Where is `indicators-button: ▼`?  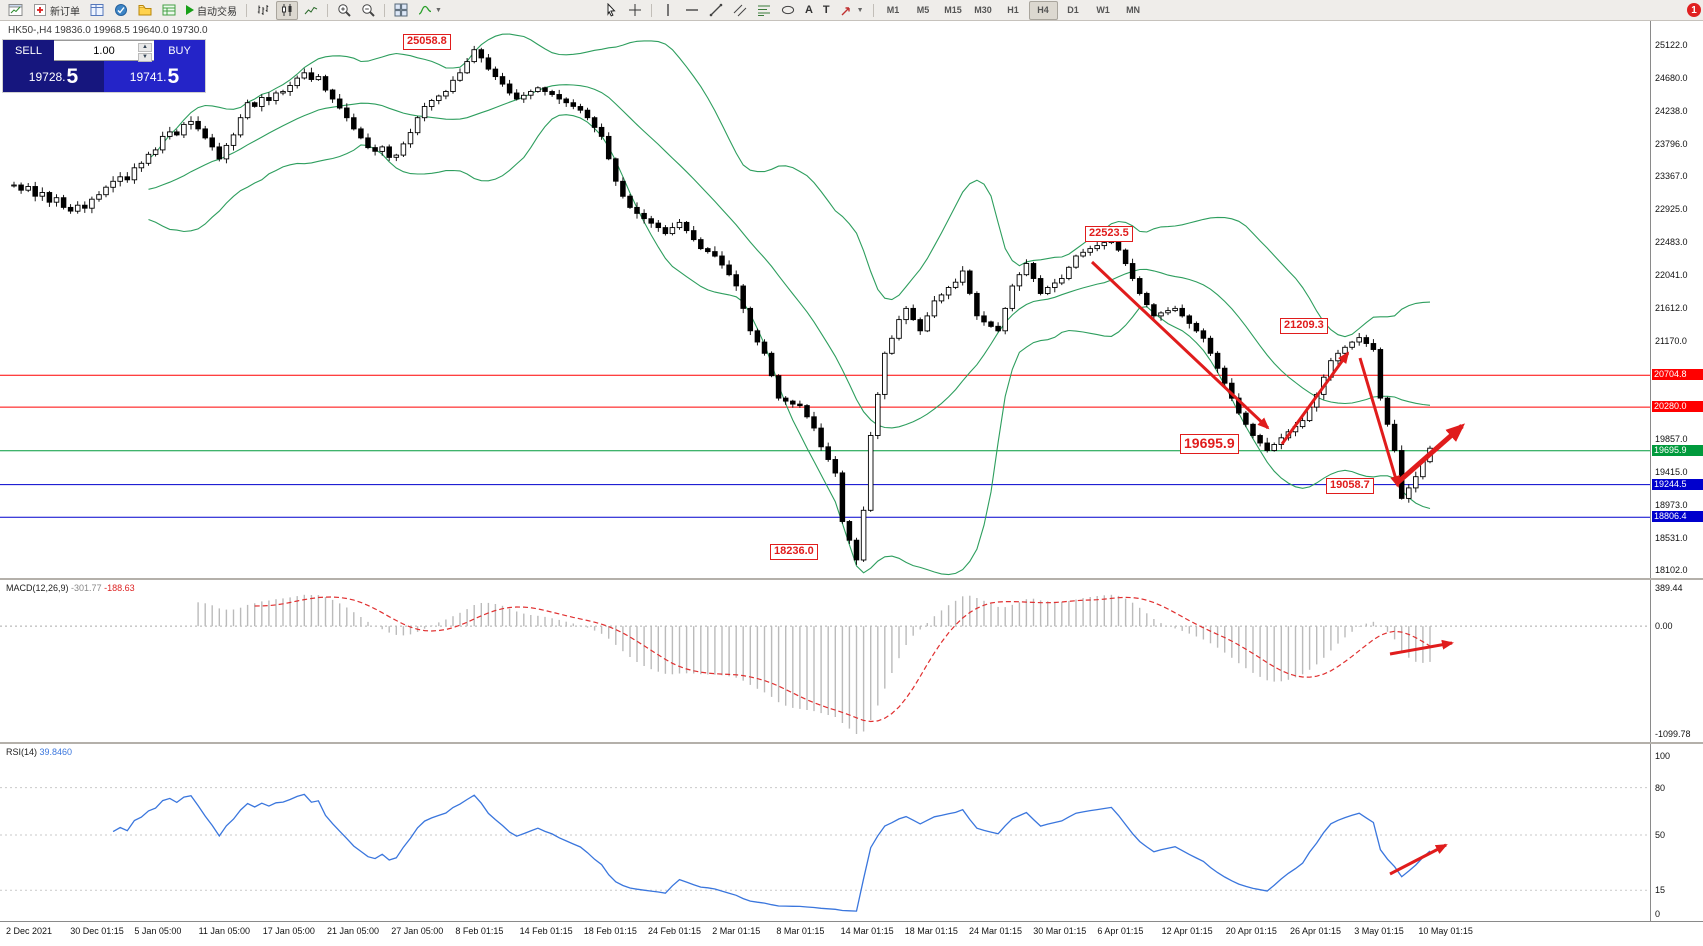
indicators-button: ▼ is located at coordinates (430, 10).